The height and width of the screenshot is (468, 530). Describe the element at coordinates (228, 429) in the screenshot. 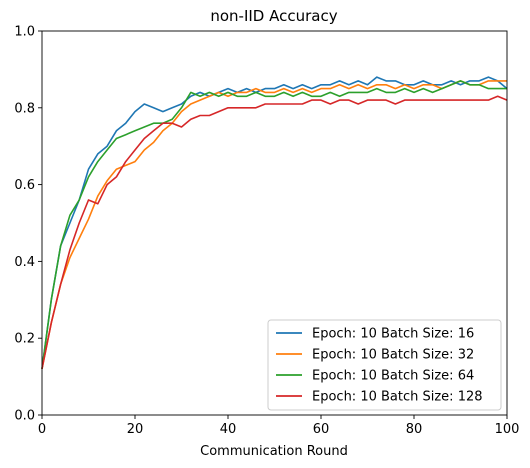

I see `x-tick-label: 40` at that location.